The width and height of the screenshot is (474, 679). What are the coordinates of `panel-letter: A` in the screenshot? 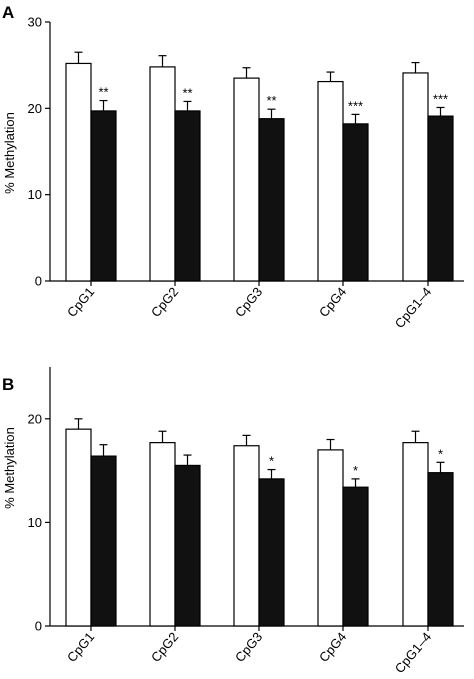 It's located at (8, 12).